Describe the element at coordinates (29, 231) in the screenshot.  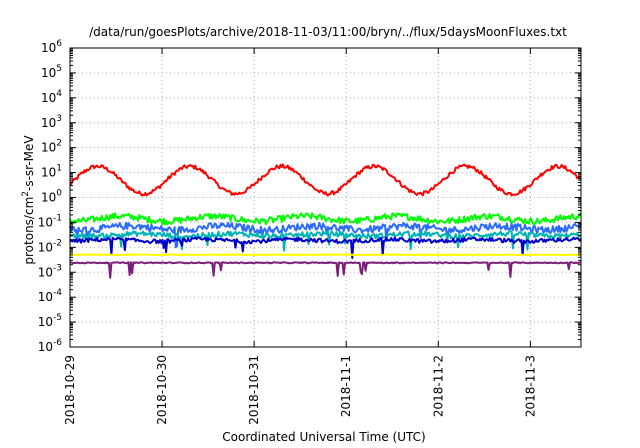
I see `y-axis-label-main: protons/cm` at that location.